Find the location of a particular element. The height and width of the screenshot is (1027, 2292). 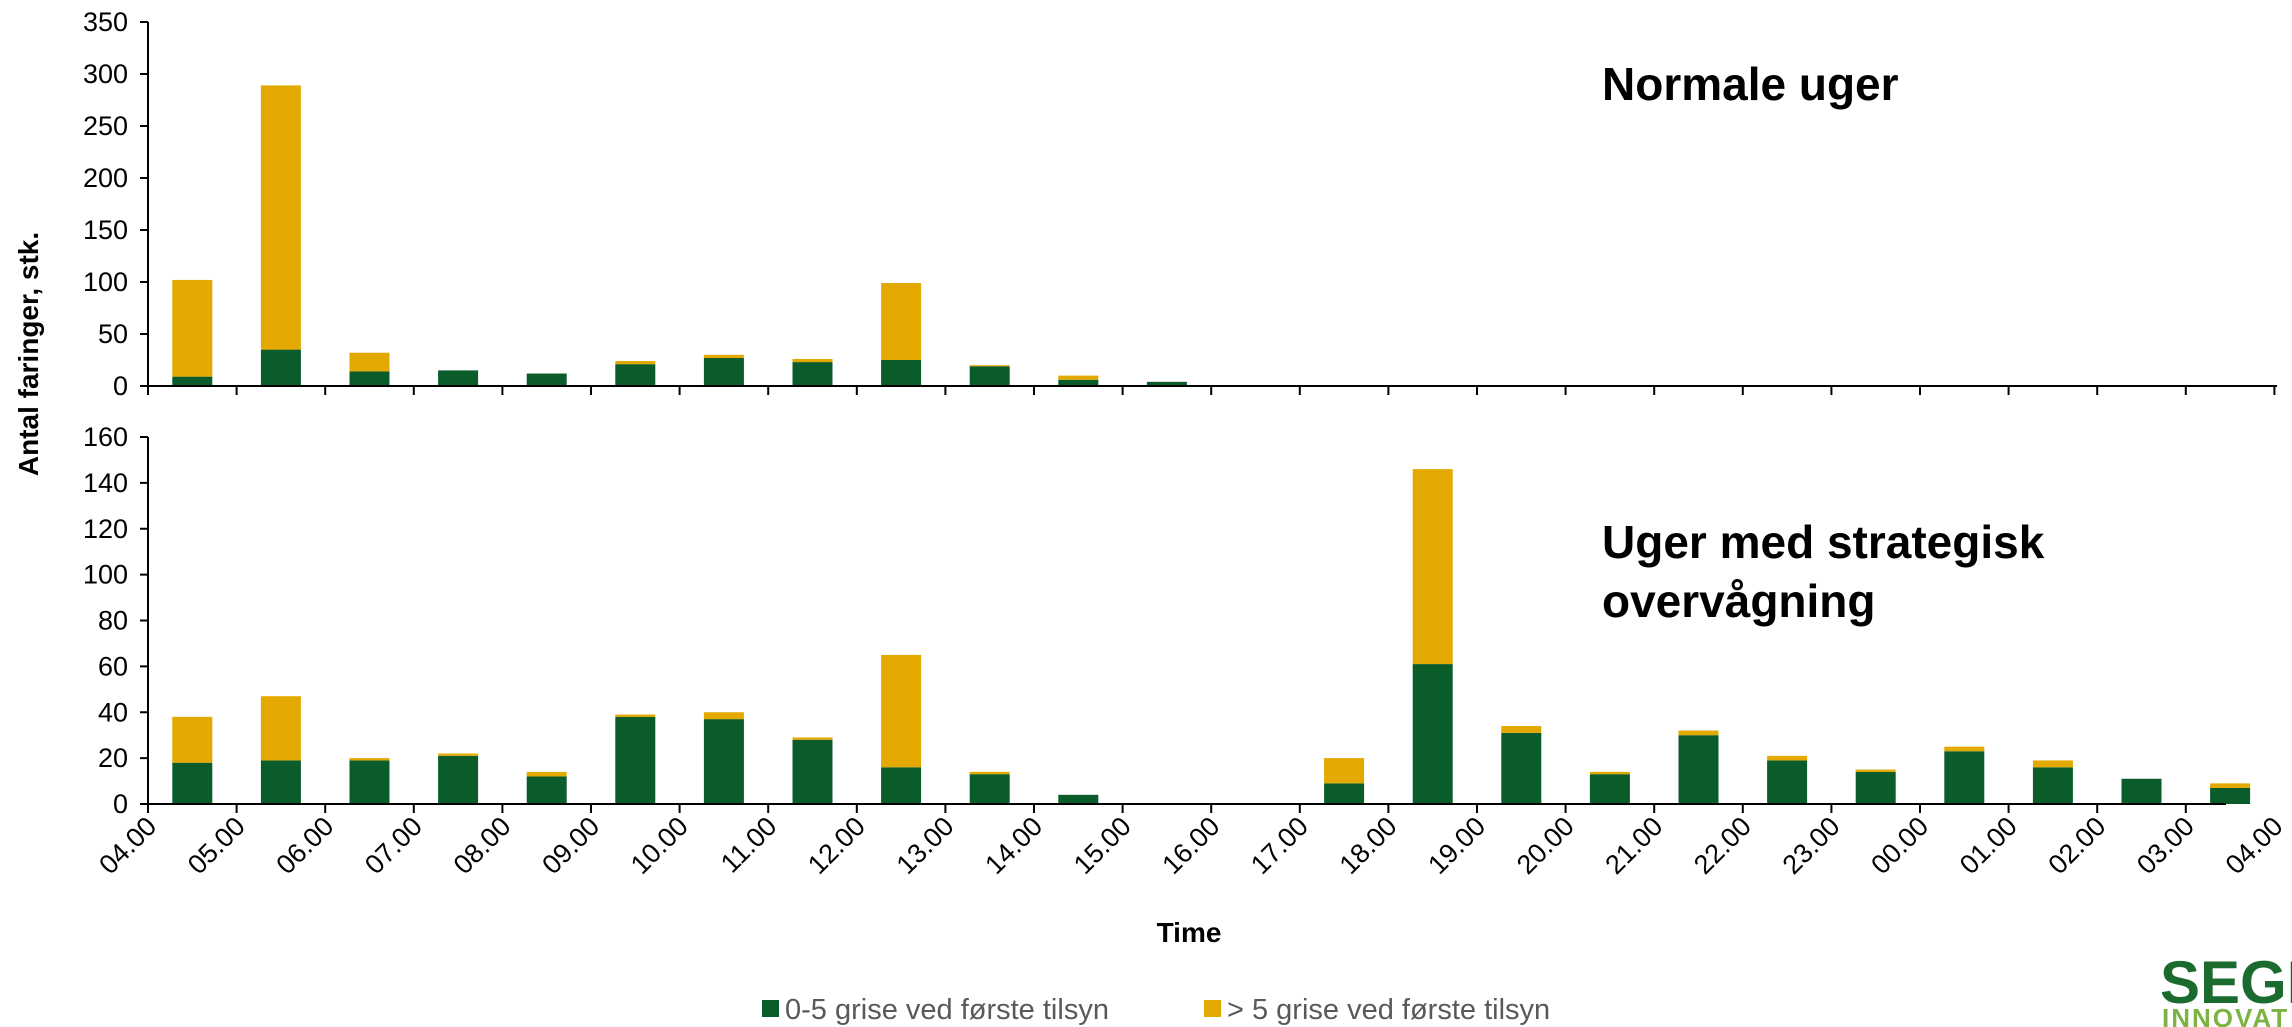

y-tick-label: 200 is located at coordinates (105, 178).